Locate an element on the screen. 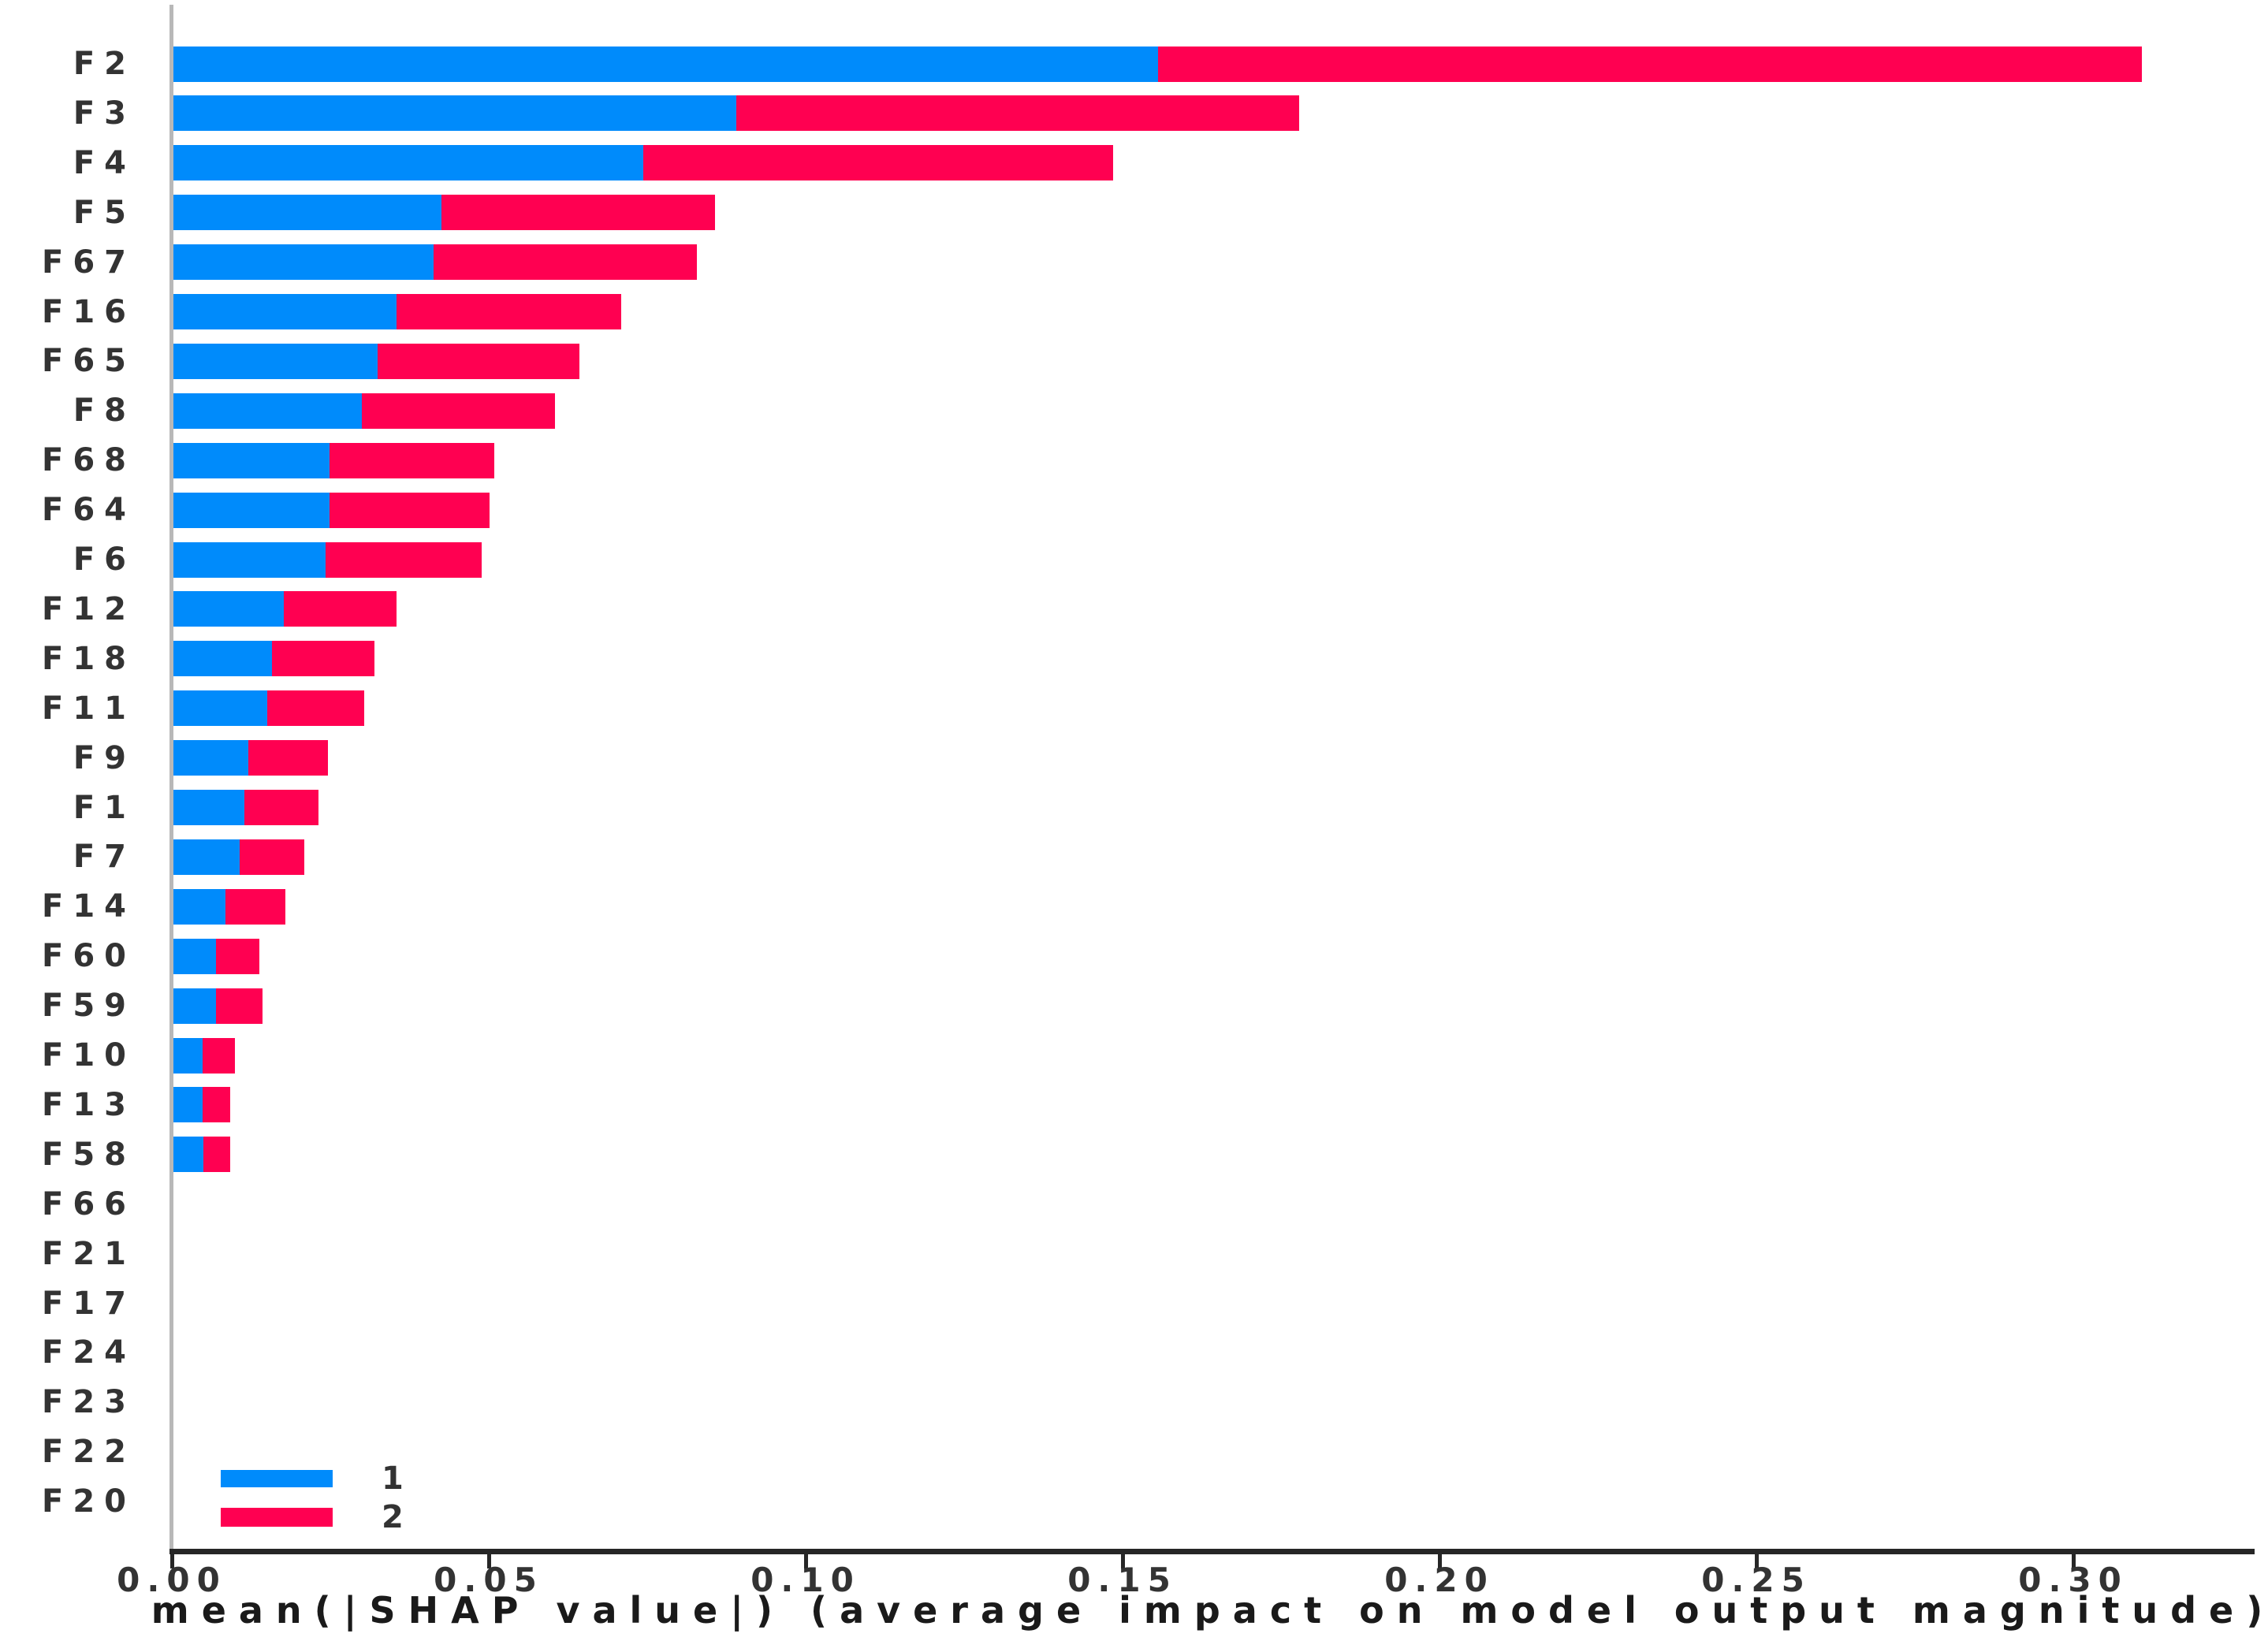 This screenshot has width=2268, height=1641. bar-segment-F64-class1 is located at coordinates (251, 510).